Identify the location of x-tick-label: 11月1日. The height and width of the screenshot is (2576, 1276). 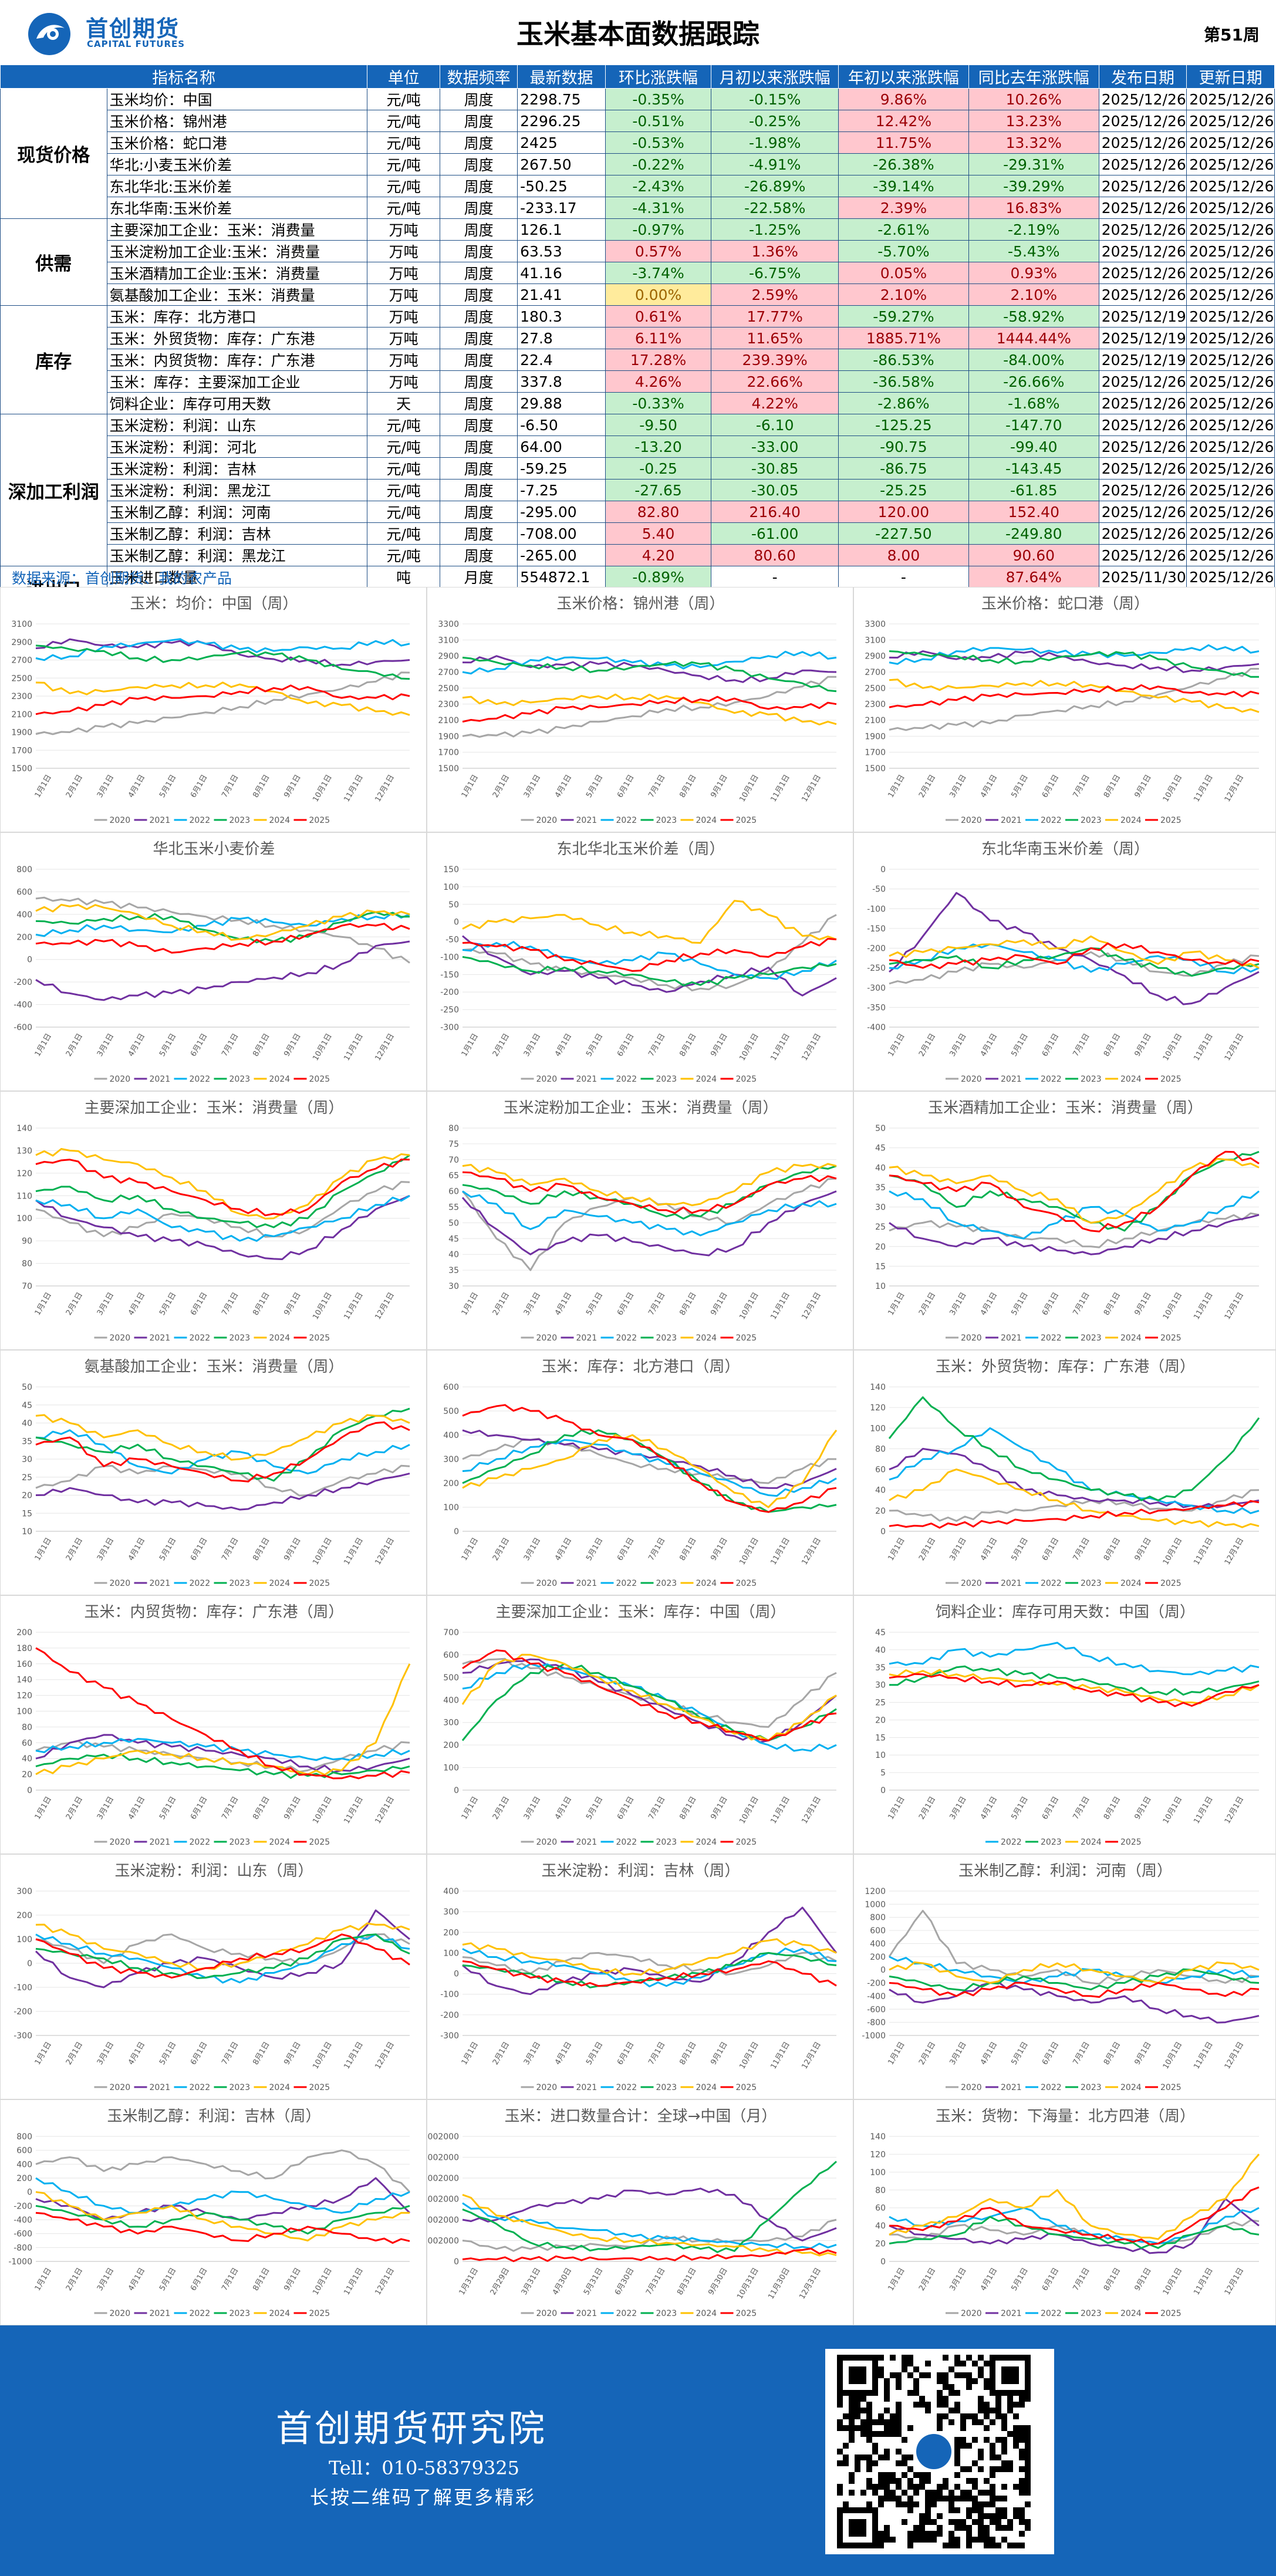
(1203, 1047).